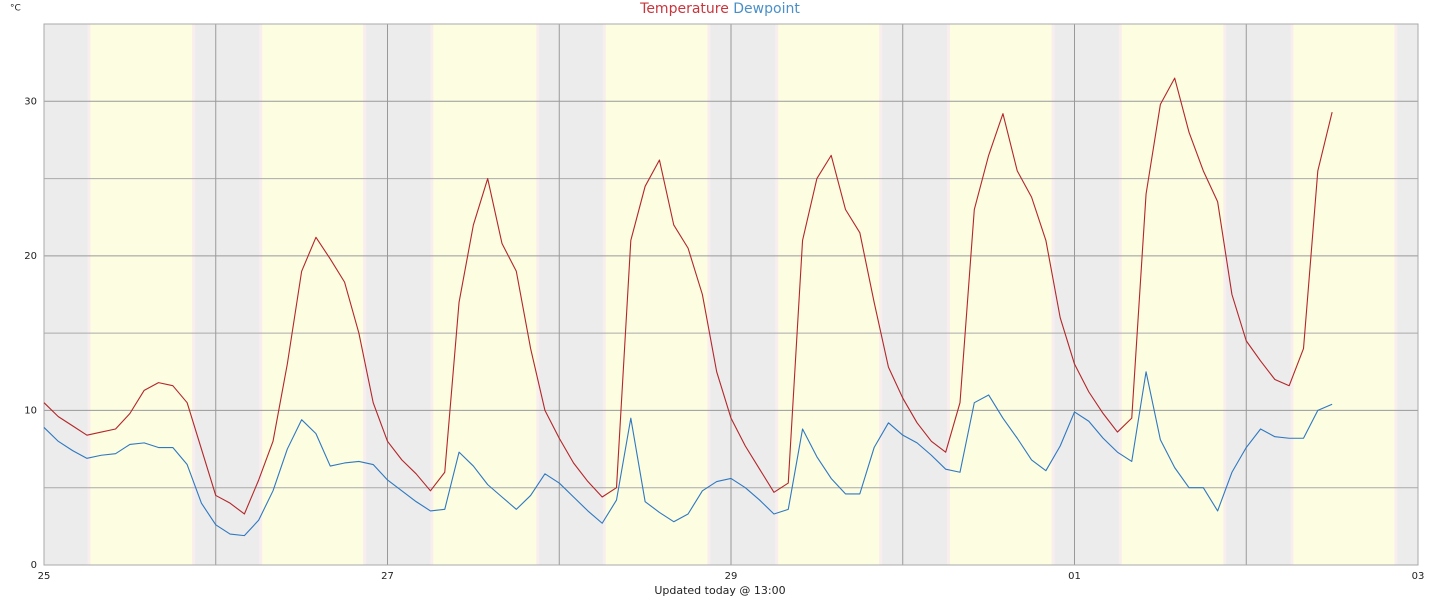 Image resolution: width=1440 pixels, height=600 pixels. Describe the element at coordinates (387, 576) in the screenshot. I see `x-tick-label: 27` at that location.